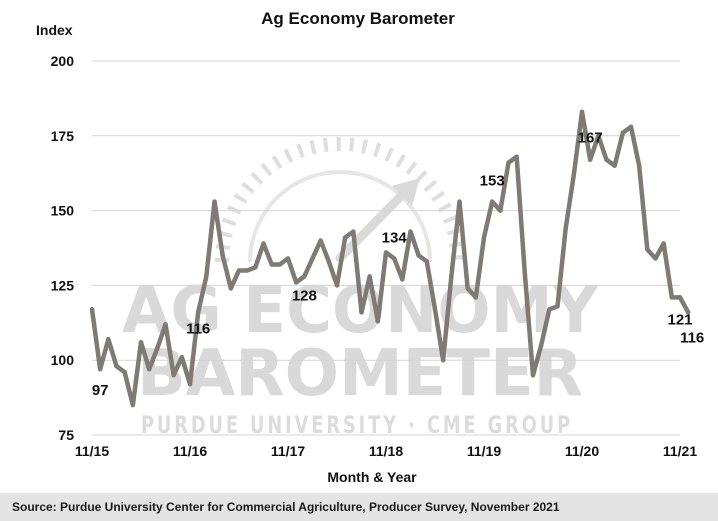  I want to click on x-axis-ticks: 11/15 11/16 11/17 11/18 11/19 11/20 11/21, so click(386, 451).